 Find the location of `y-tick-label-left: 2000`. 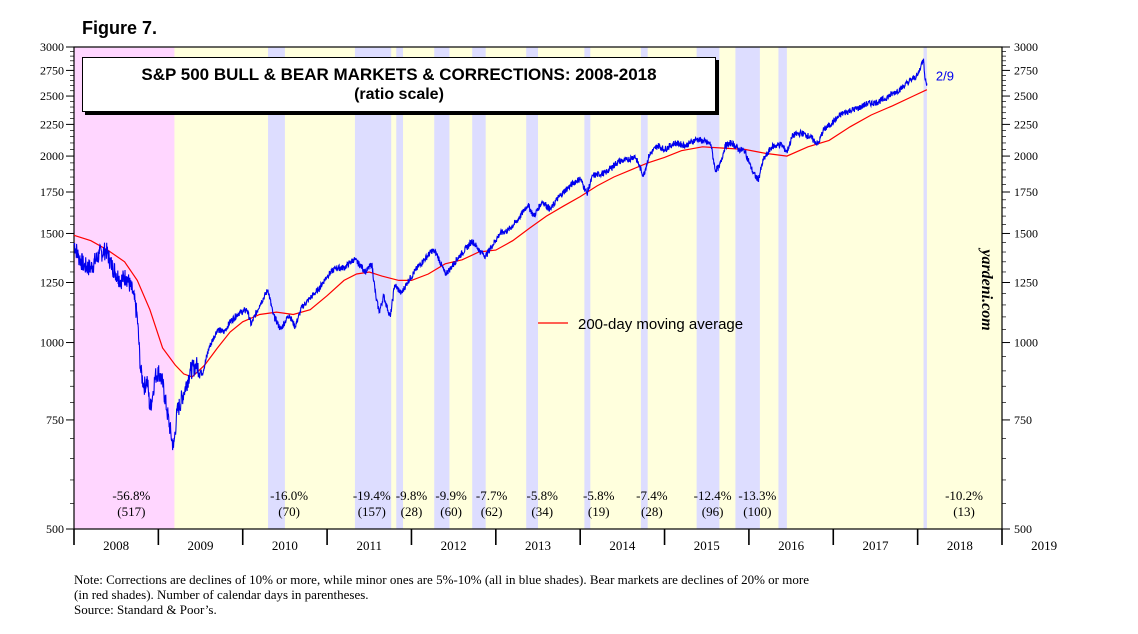

y-tick-label-left: 2000 is located at coordinates (52, 156).